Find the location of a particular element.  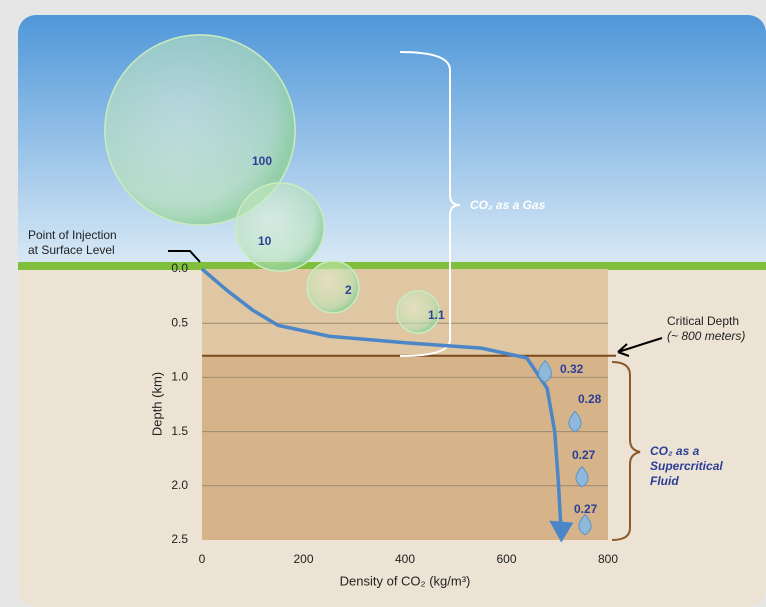

y-tick-label: 1.0 is located at coordinates (179, 377).